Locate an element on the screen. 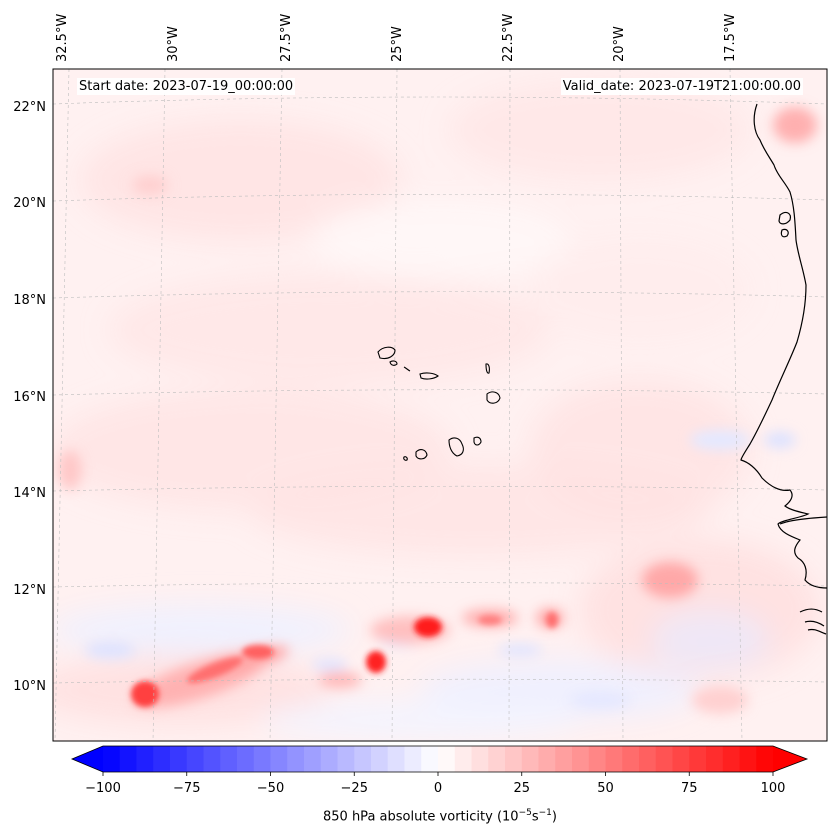 This screenshot has height=839, width=837. colorbar-ticks: −100 −75 −50 −25 0 25 50 75 100 is located at coordinates (435, 784).